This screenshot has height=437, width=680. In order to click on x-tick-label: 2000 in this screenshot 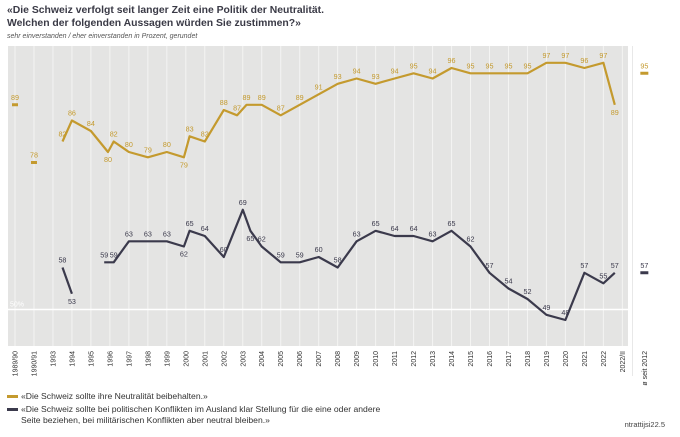, I will do `click(186, 359)`.